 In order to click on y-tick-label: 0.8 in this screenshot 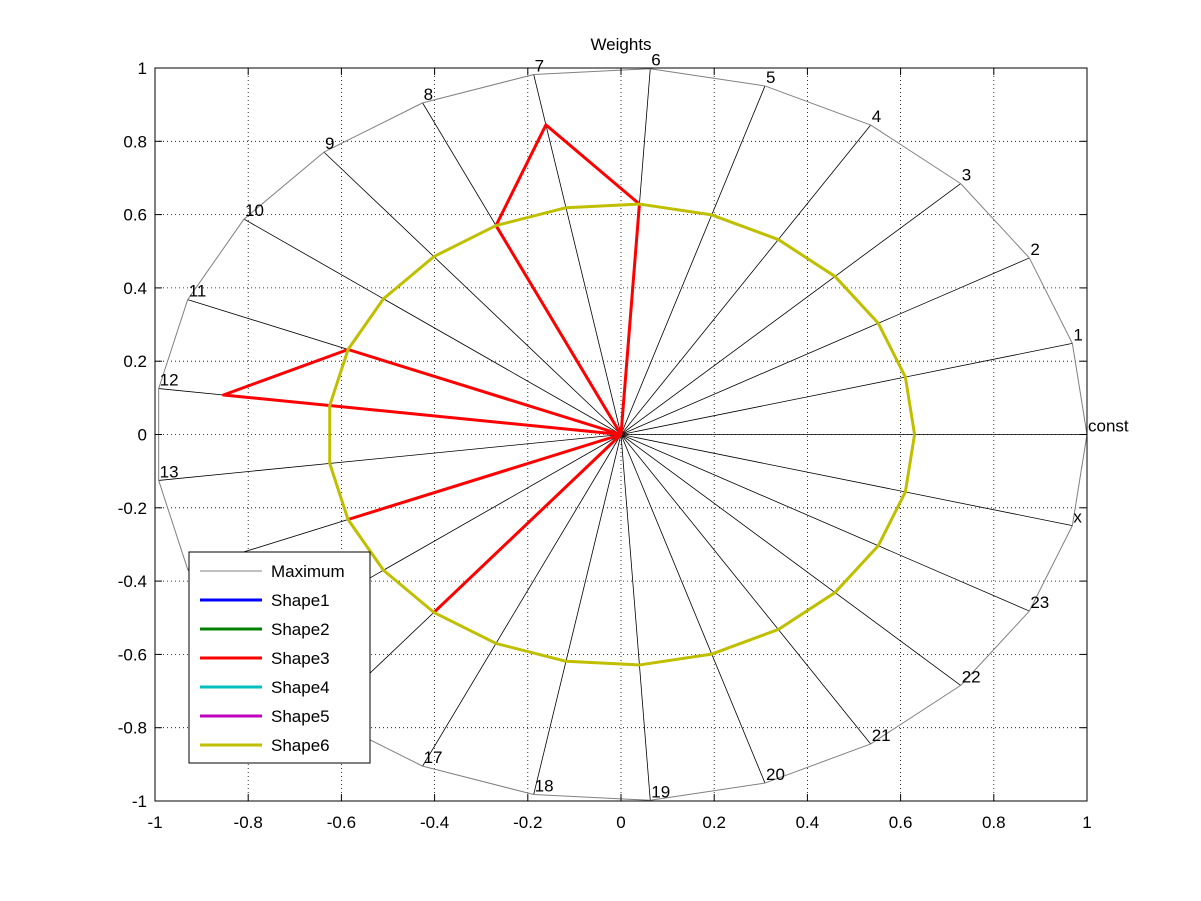, I will do `click(135, 141)`.